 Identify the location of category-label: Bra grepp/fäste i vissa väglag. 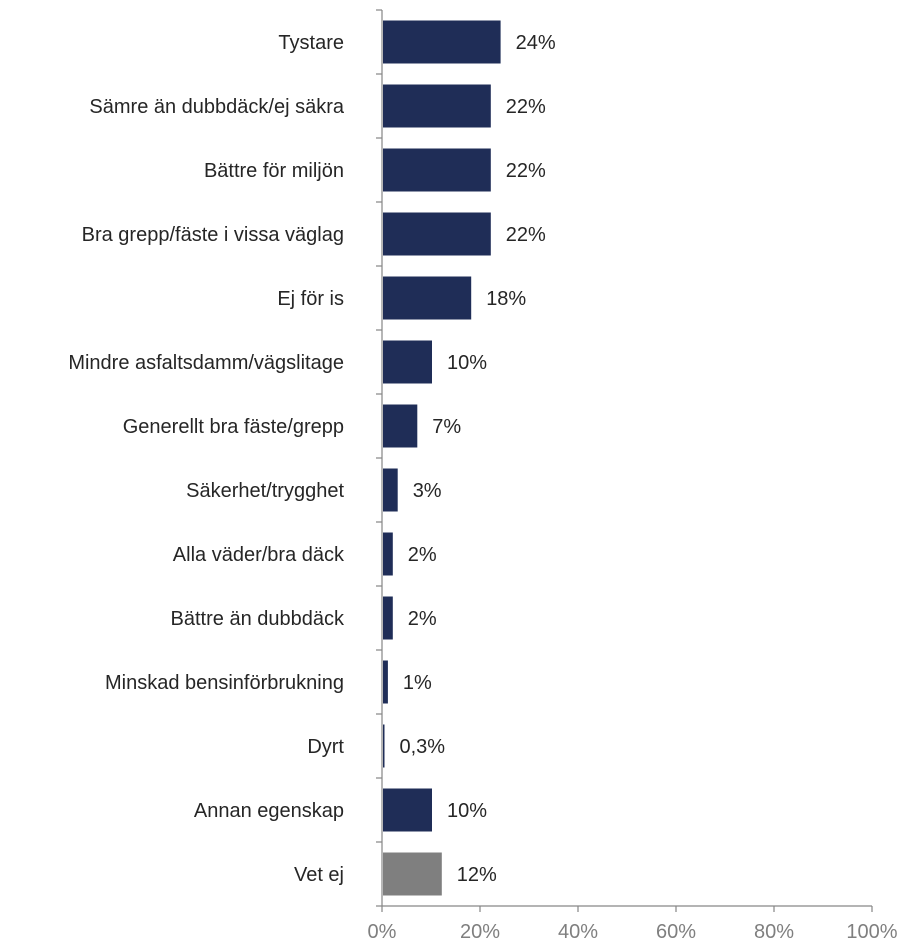
(213, 235).